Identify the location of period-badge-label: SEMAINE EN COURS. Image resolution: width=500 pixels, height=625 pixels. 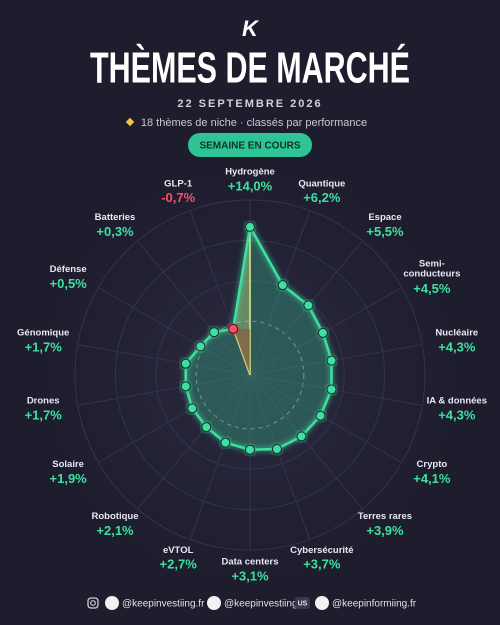
(249, 146).